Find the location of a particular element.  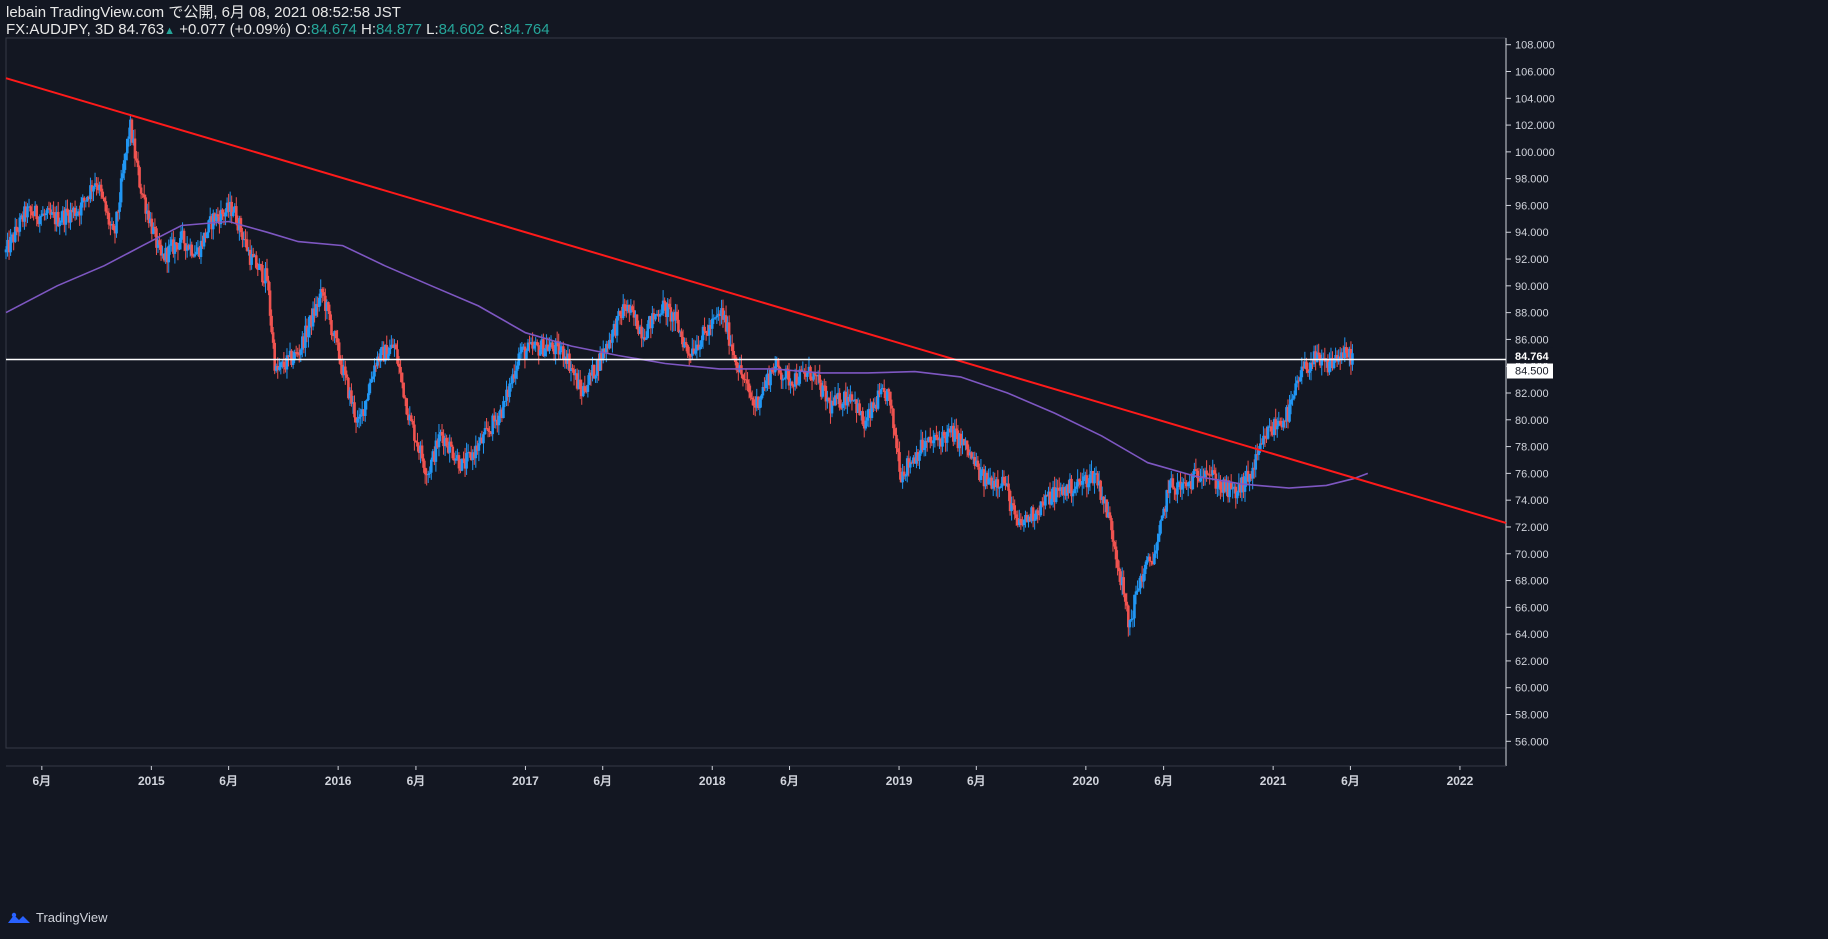

footer-brand: TradingView is located at coordinates (57, 917).